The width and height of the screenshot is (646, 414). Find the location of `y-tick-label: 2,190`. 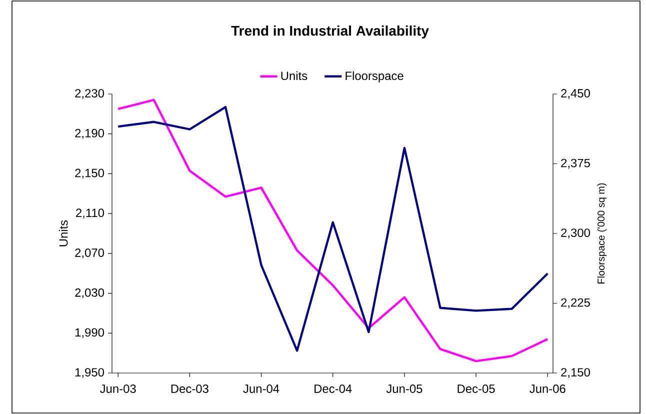

y-tick-label: 2,190 is located at coordinates (89, 133).